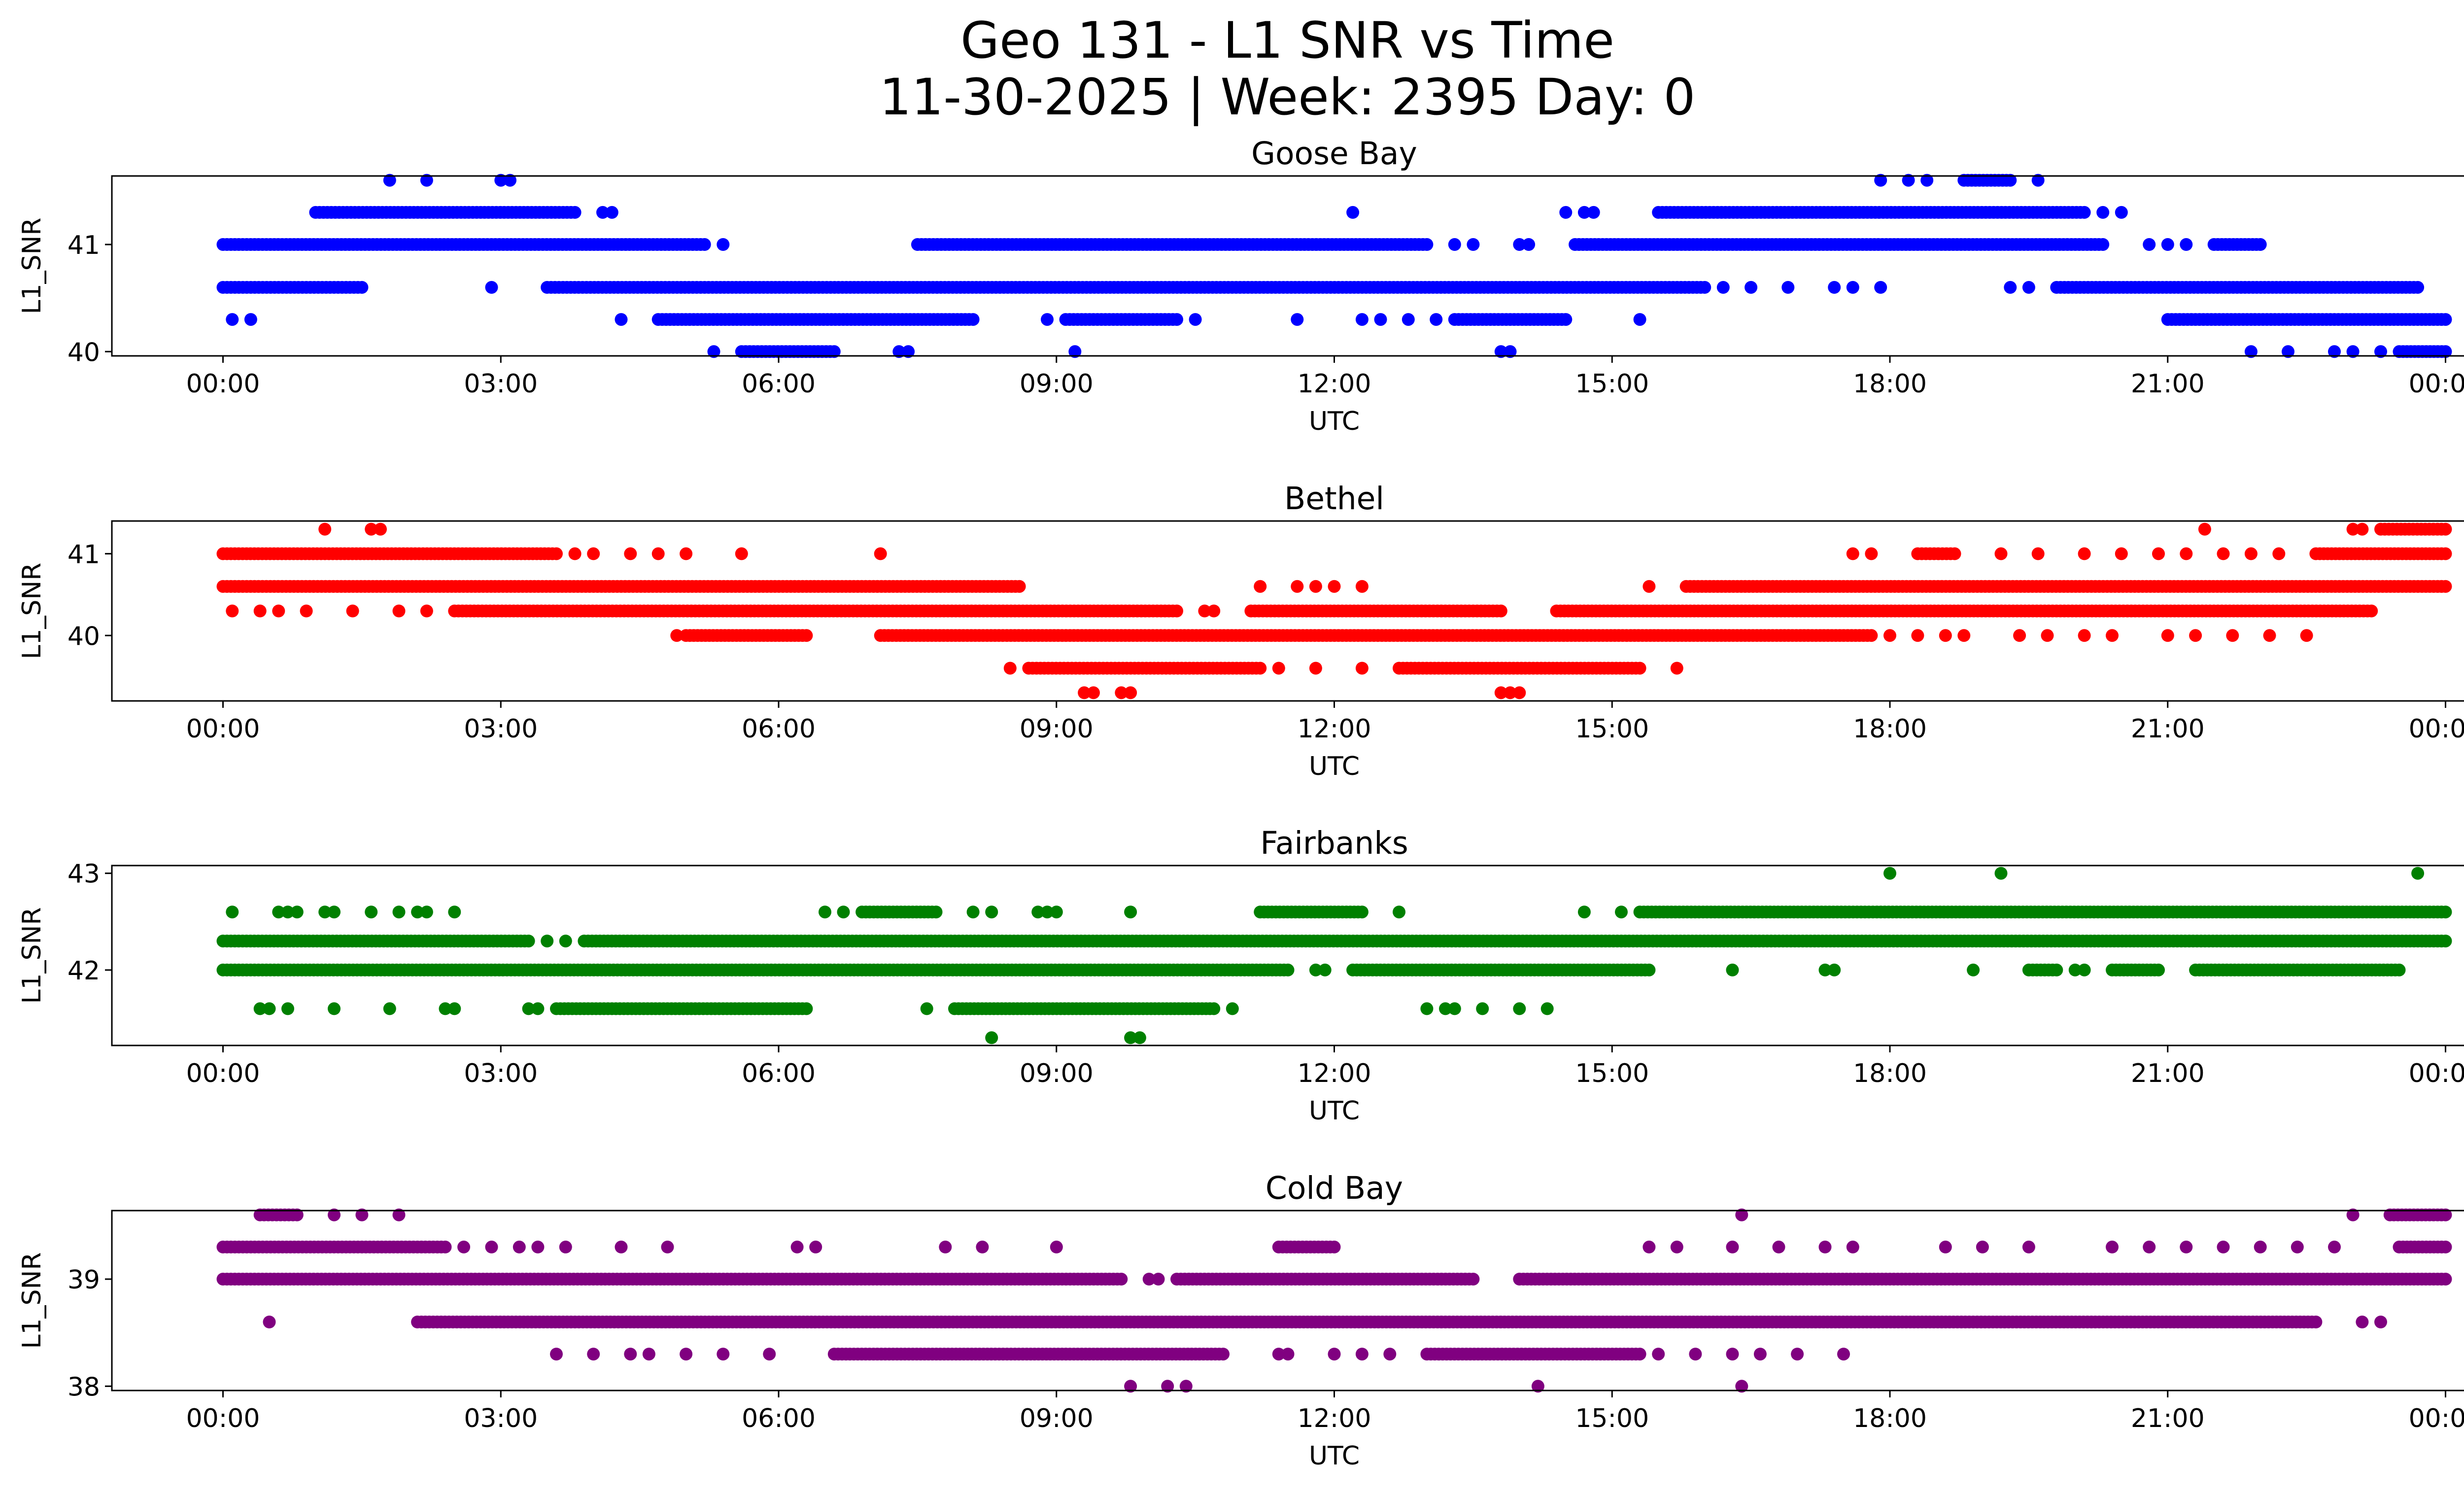 The image size is (2464, 1495). What do you see at coordinates (501, 384) in the screenshot?
I see `x-tick-label: 03:00` at bounding box center [501, 384].